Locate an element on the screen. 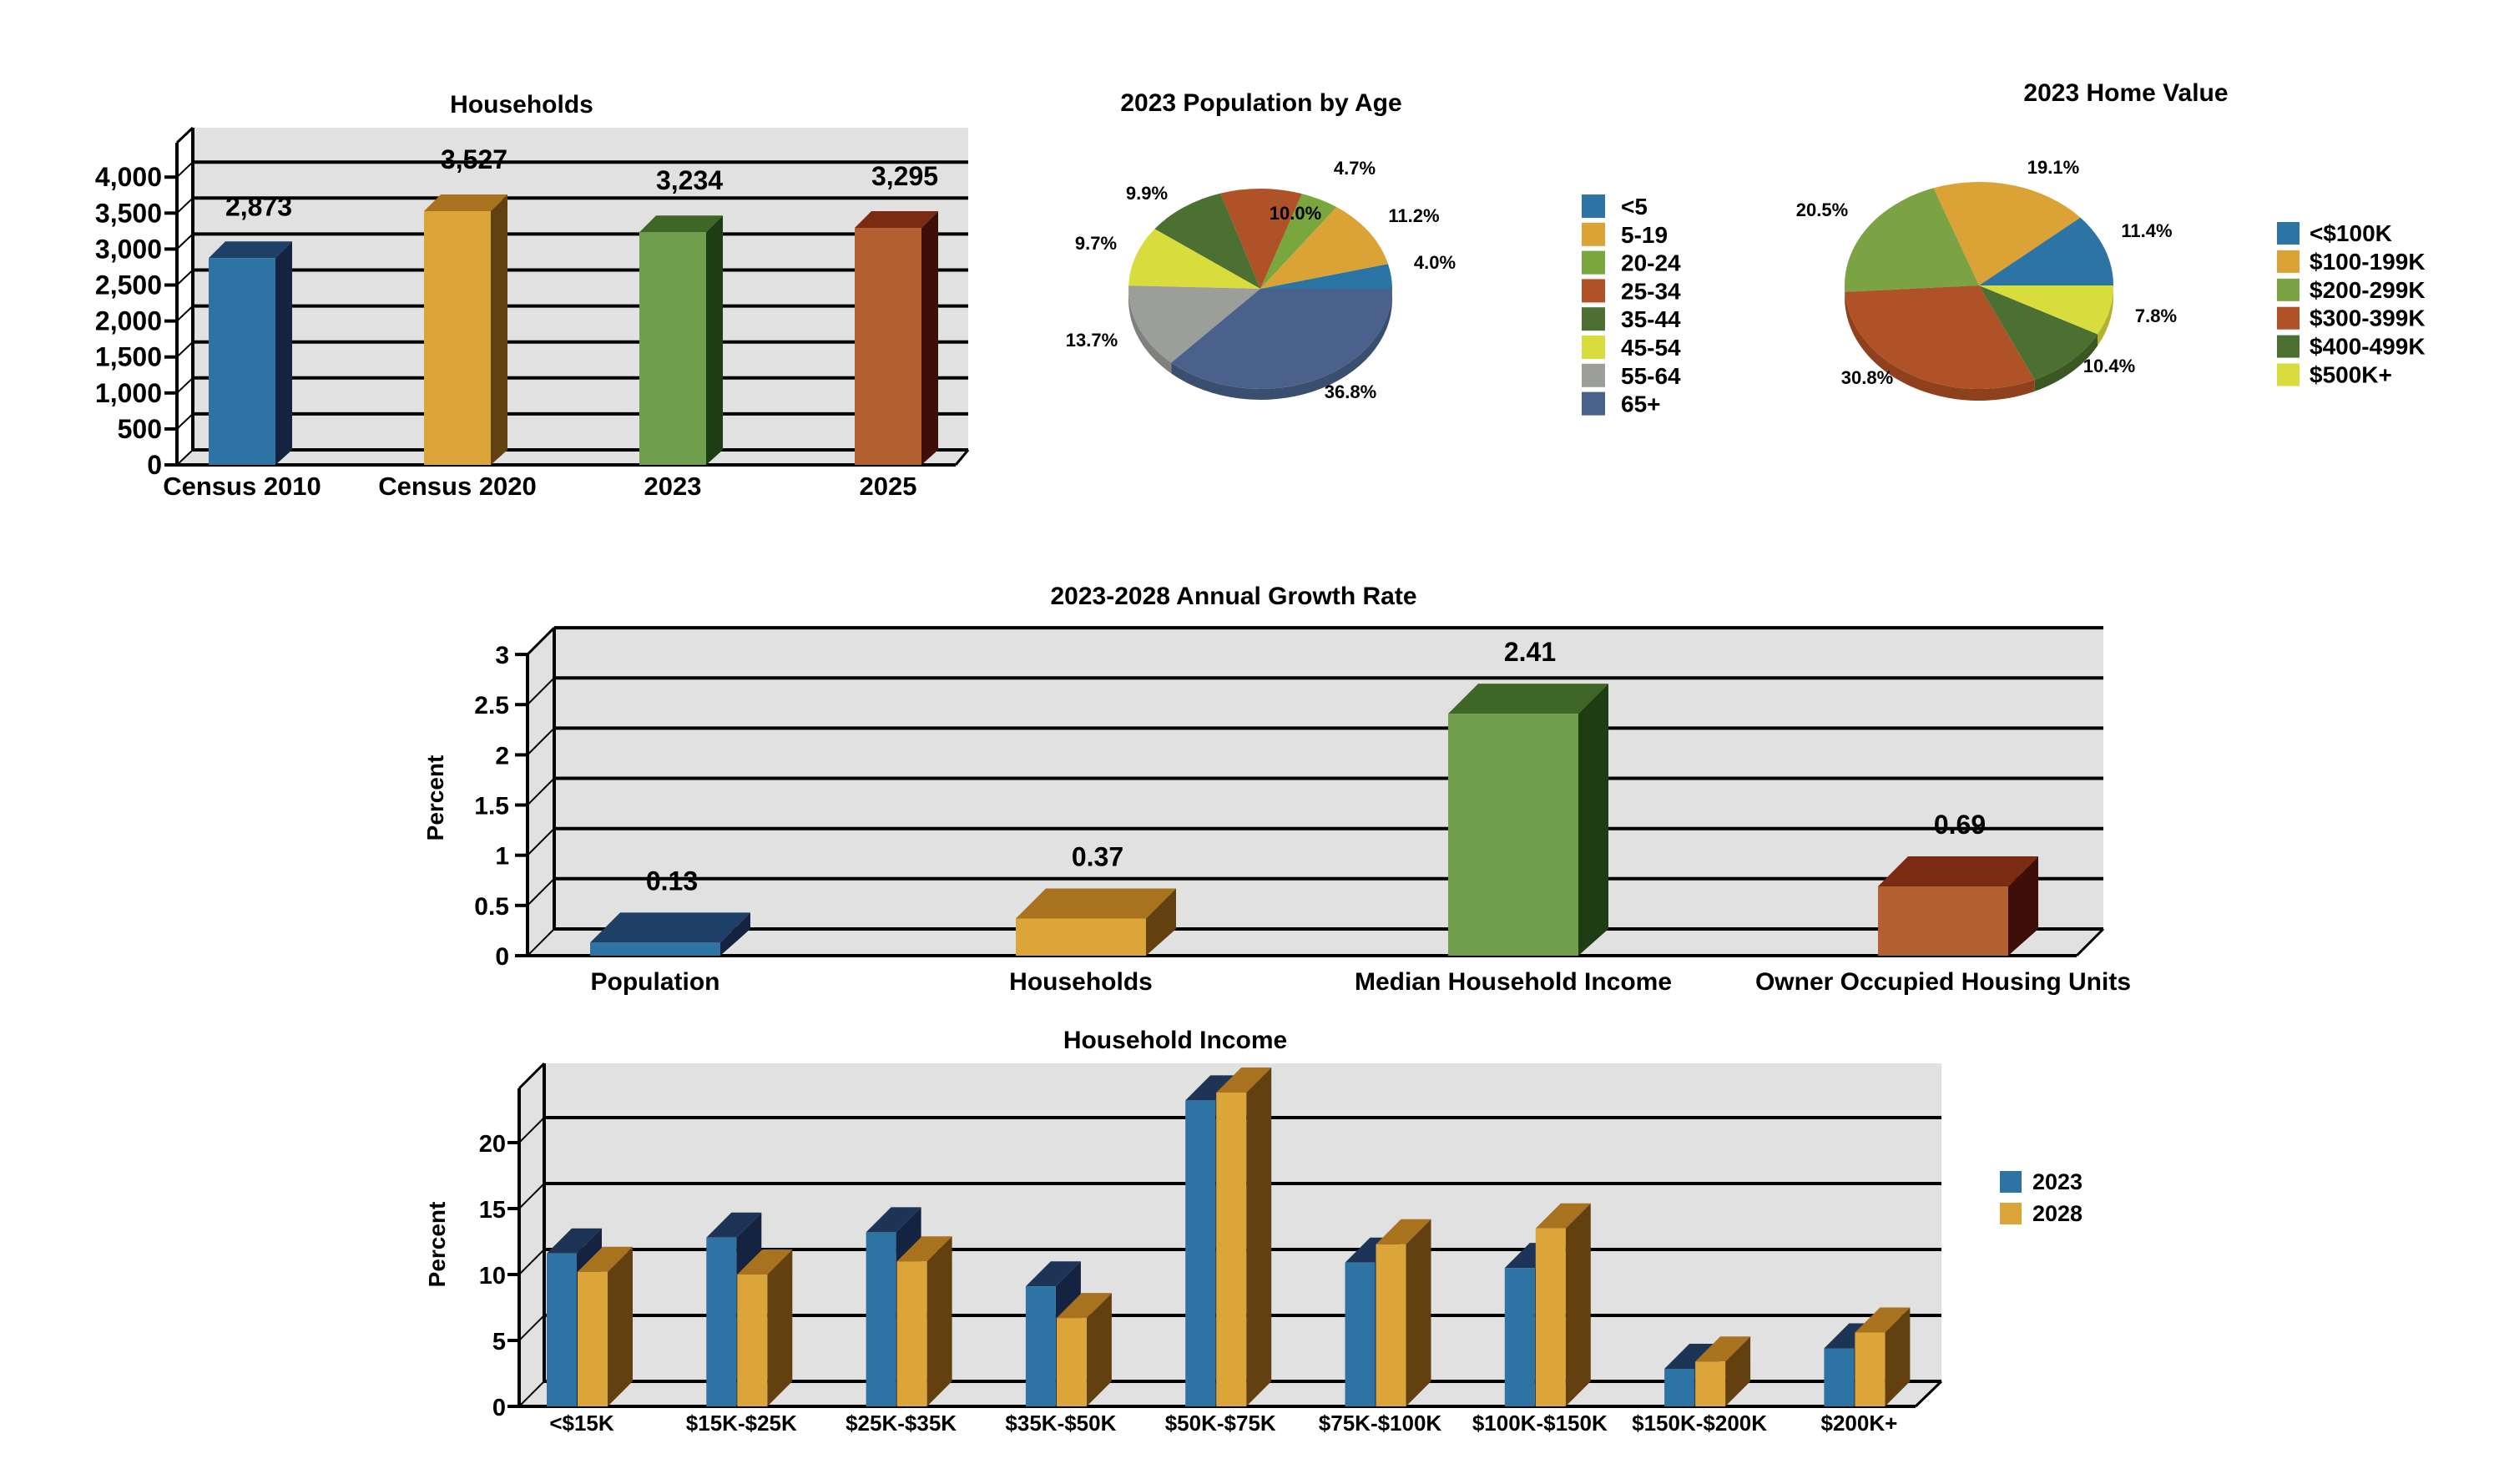 This screenshot has height=1484, width=2504. svg-text: $50K-$75K is located at coordinates (1220, 1423).